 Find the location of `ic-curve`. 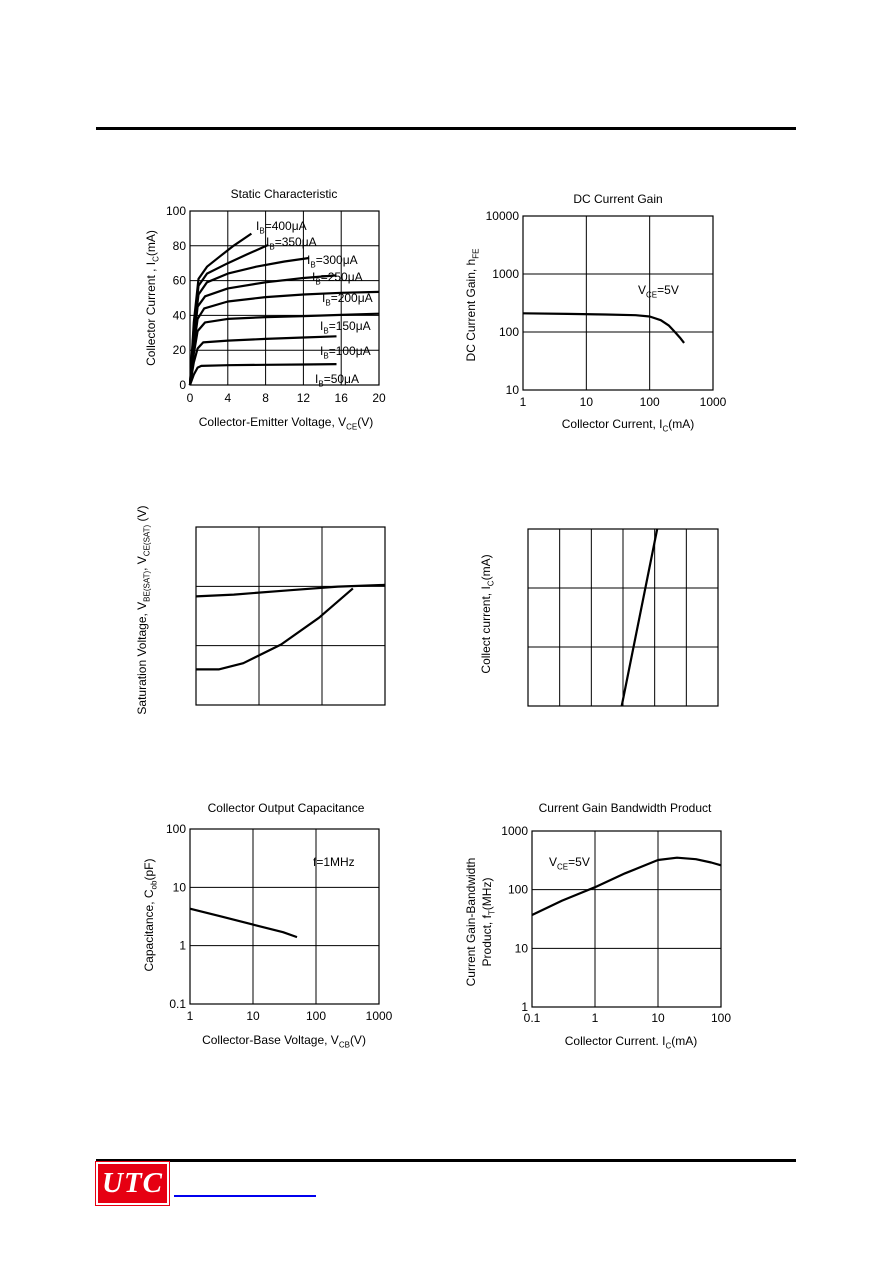

ic-curve is located at coordinates (639, 617).